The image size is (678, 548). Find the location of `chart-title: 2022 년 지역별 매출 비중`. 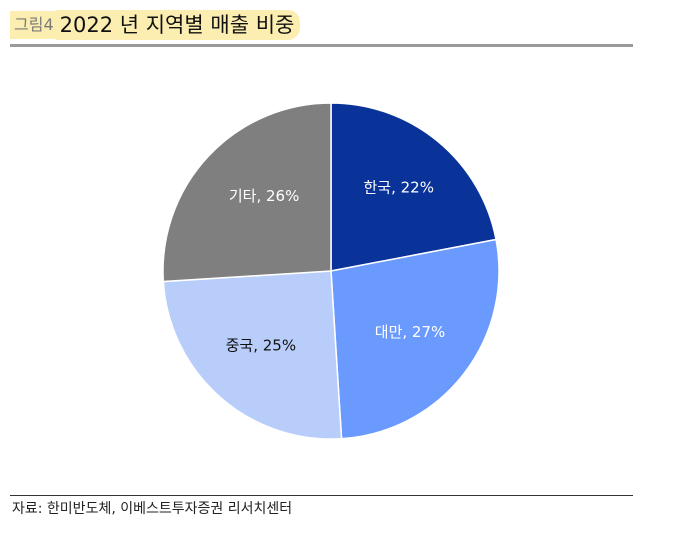

chart-title: 2022 년 지역별 매출 비중 is located at coordinates (178, 25).